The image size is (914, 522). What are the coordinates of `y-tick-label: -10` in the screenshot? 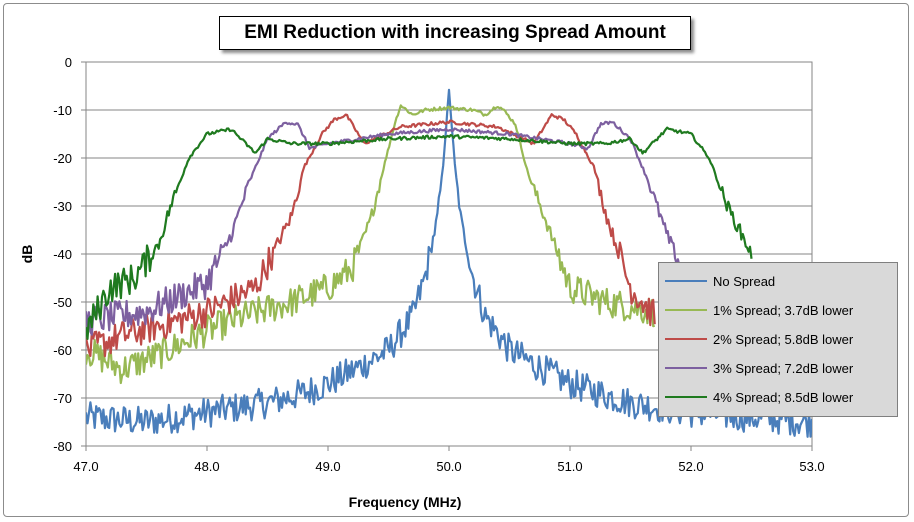 It's located at (62, 110).